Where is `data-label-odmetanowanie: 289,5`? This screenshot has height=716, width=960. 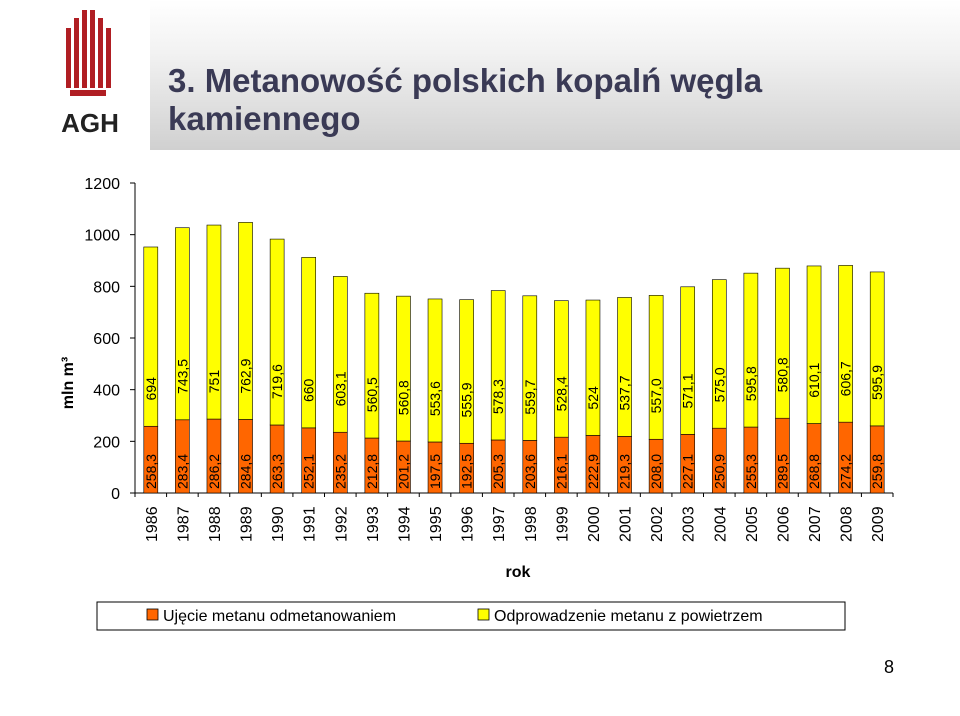
data-label-odmetanowanie: 289,5 is located at coordinates (782, 471).